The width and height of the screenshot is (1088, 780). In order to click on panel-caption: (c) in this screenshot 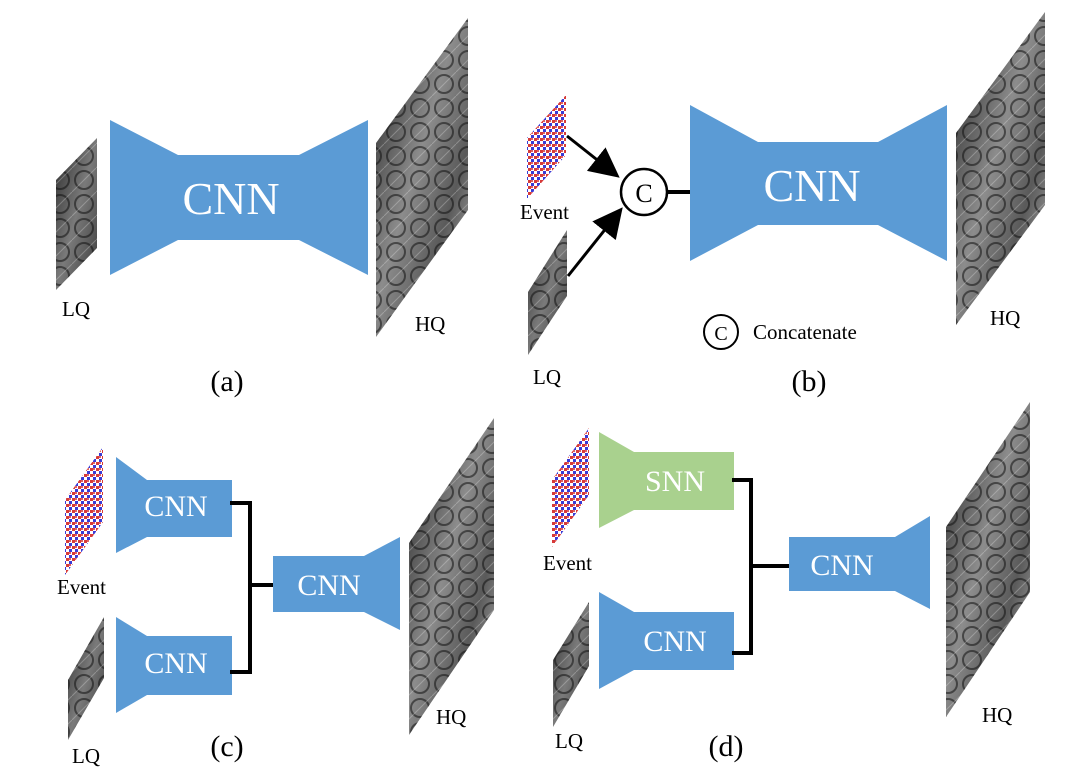, I will do `click(226, 746)`.